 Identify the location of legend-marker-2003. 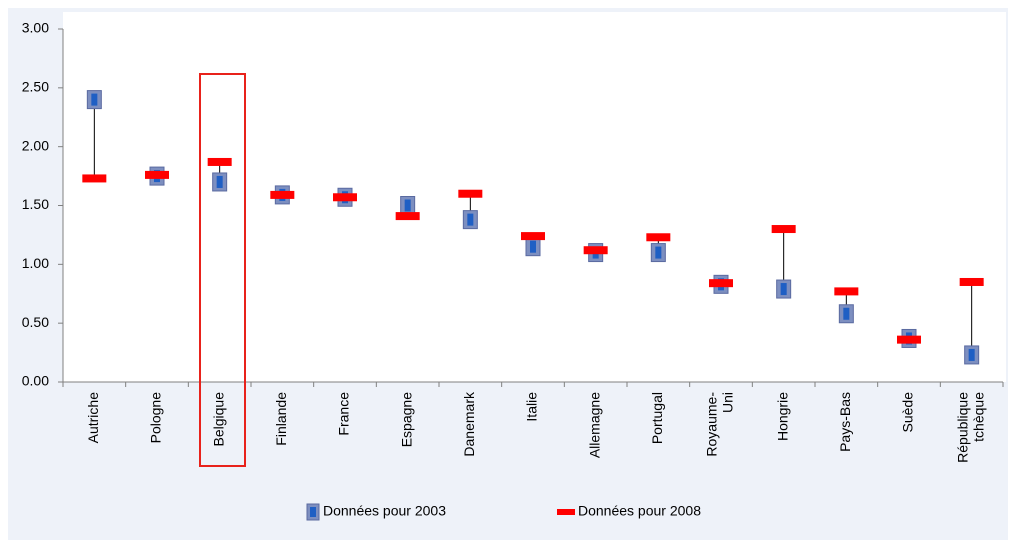
(313, 512).